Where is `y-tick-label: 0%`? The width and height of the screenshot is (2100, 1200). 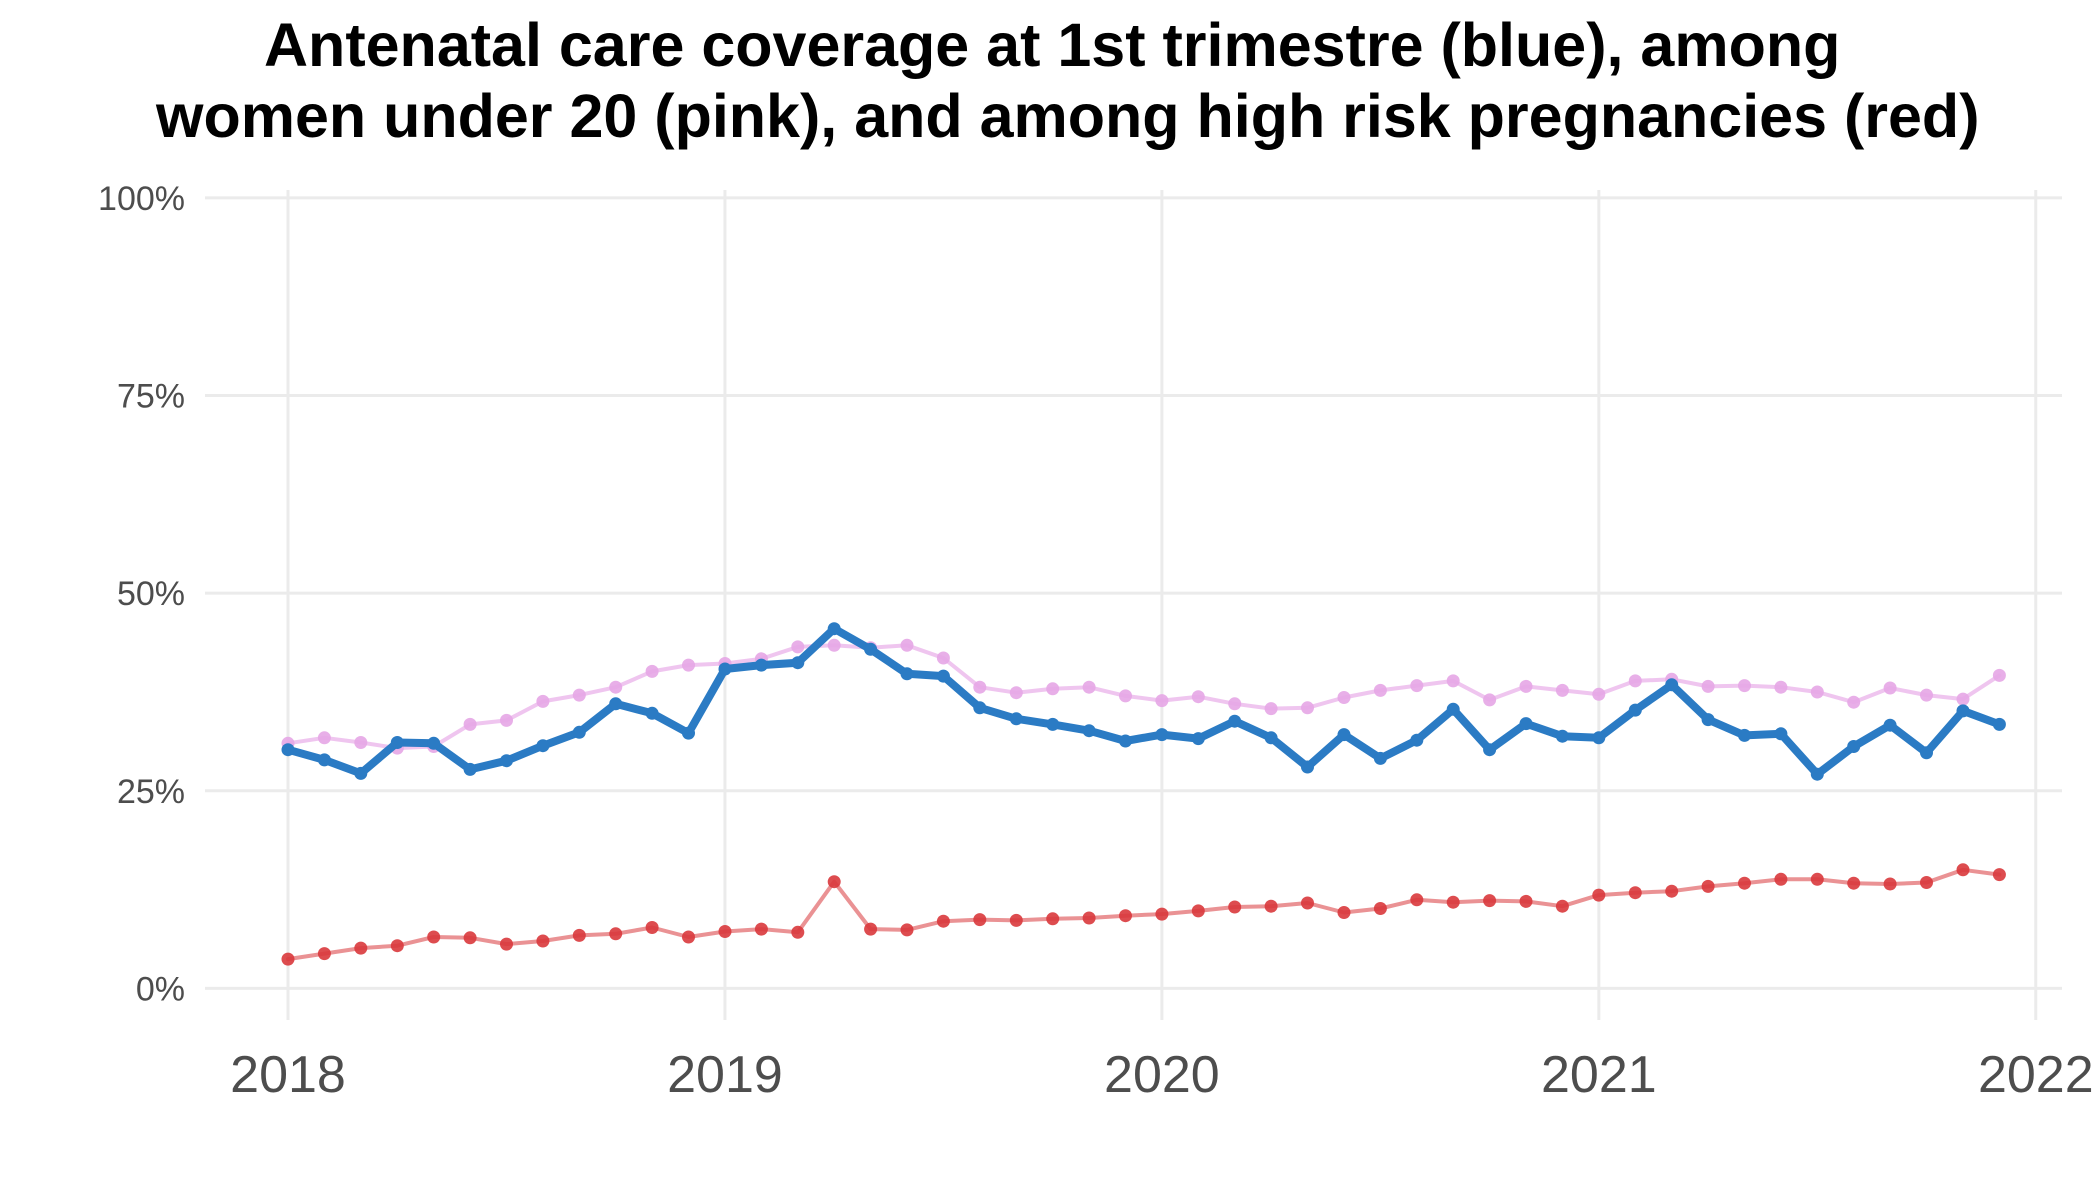 y-tick-label: 0% is located at coordinates (160, 989).